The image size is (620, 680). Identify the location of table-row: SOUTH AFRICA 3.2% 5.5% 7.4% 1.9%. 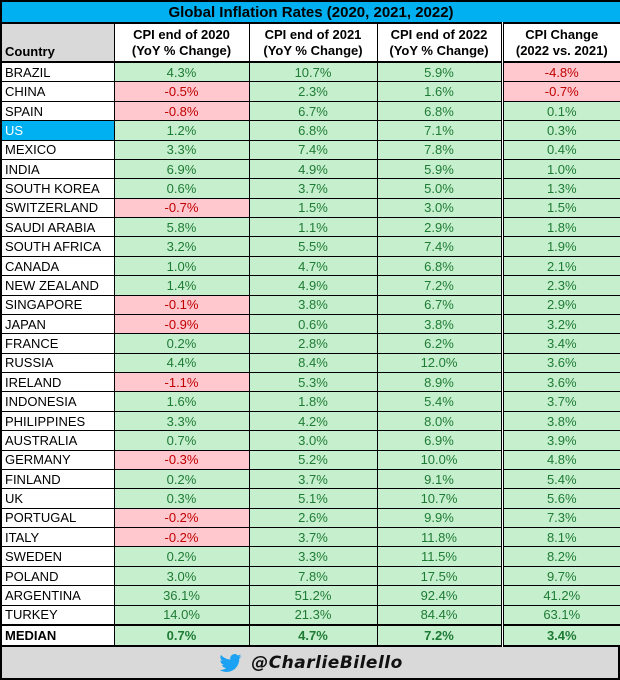
(310, 246).